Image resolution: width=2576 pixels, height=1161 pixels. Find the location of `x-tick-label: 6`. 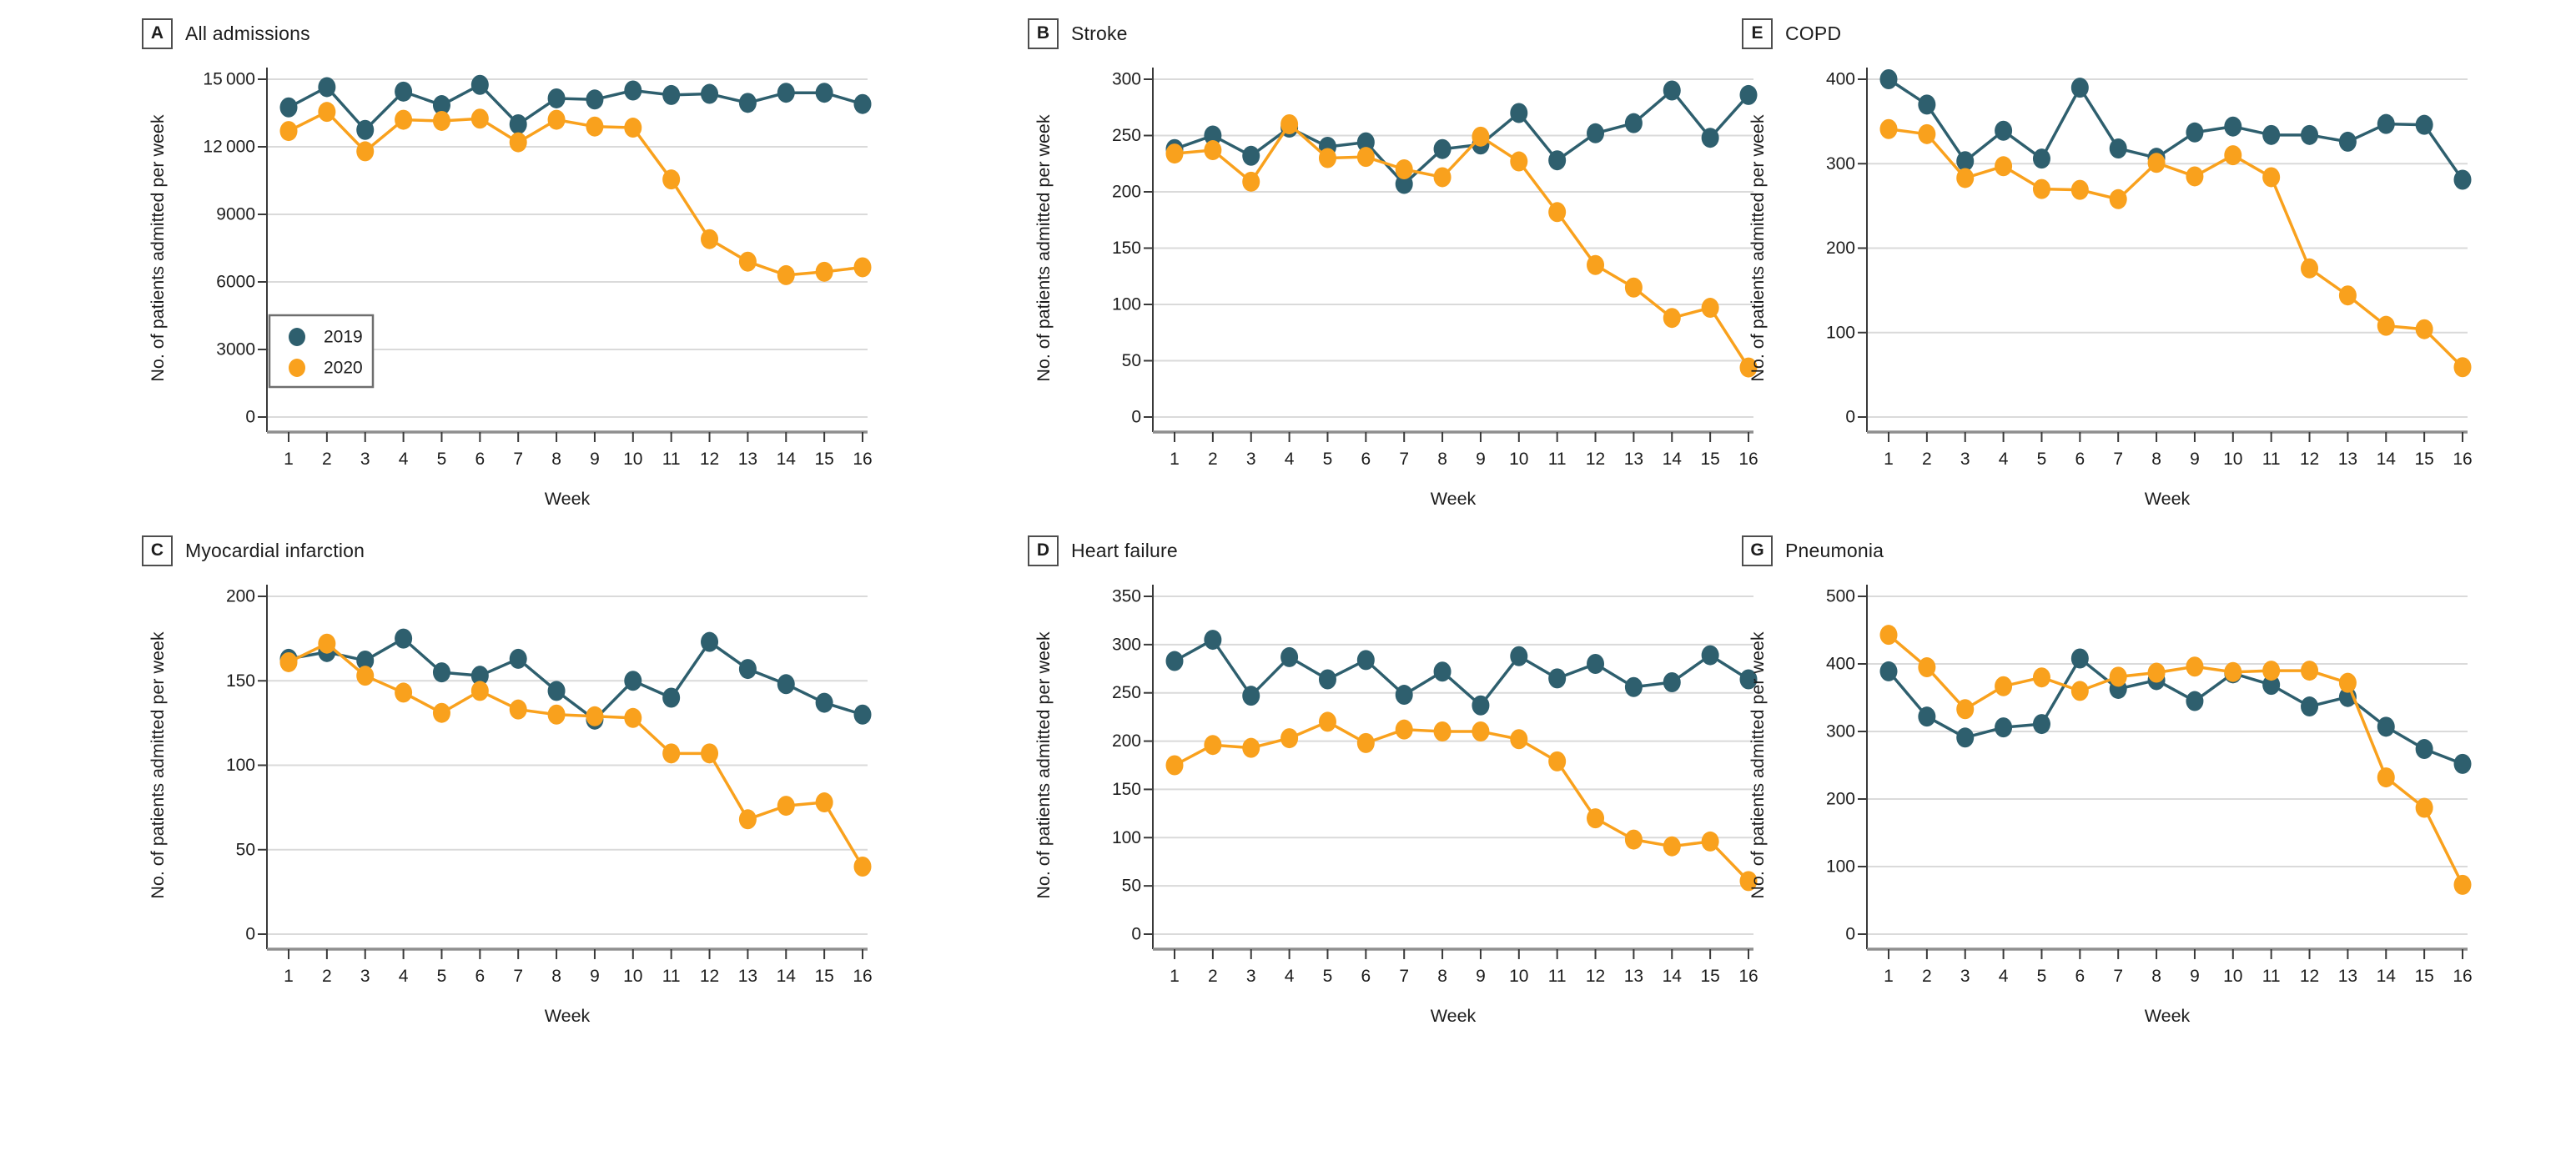

x-tick-label: 6 is located at coordinates (1366, 977).